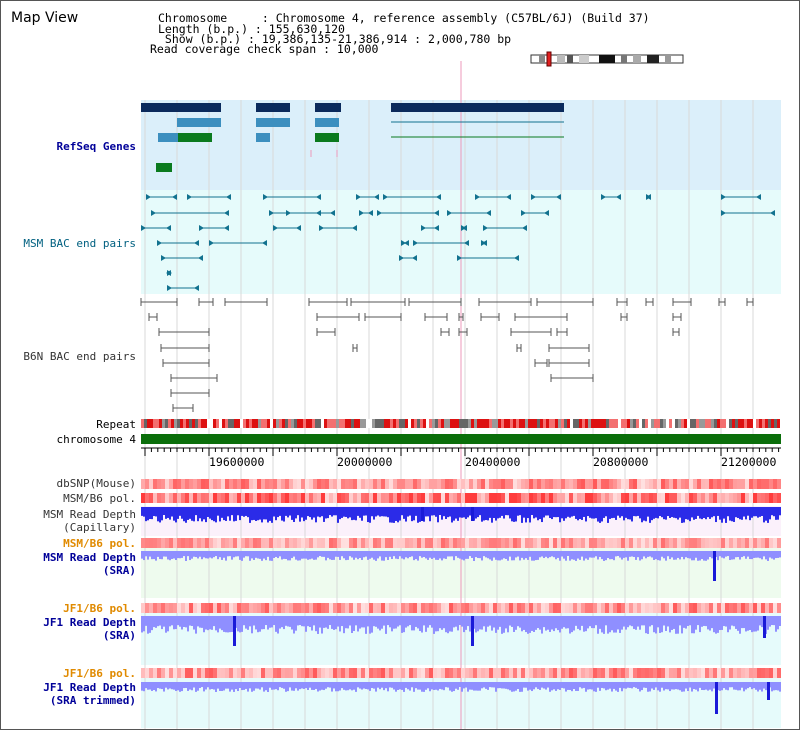 The image size is (800, 730). Describe the element at coordinates (79, 243) in the screenshot. I see `msm-bac-track-label: MSM BAC end pairs` at that location.